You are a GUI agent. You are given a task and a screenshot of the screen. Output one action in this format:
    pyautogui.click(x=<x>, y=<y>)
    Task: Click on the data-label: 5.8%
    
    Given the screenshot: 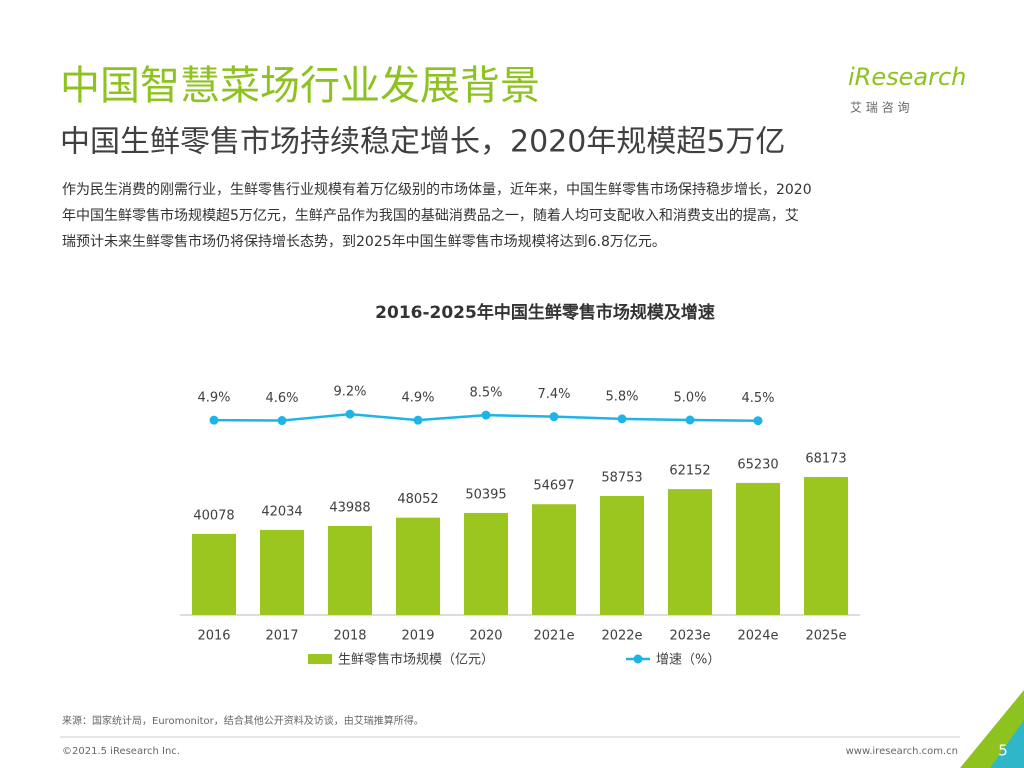 What is the action you would take?
    pyautogui.click(x=621, y=396)
    